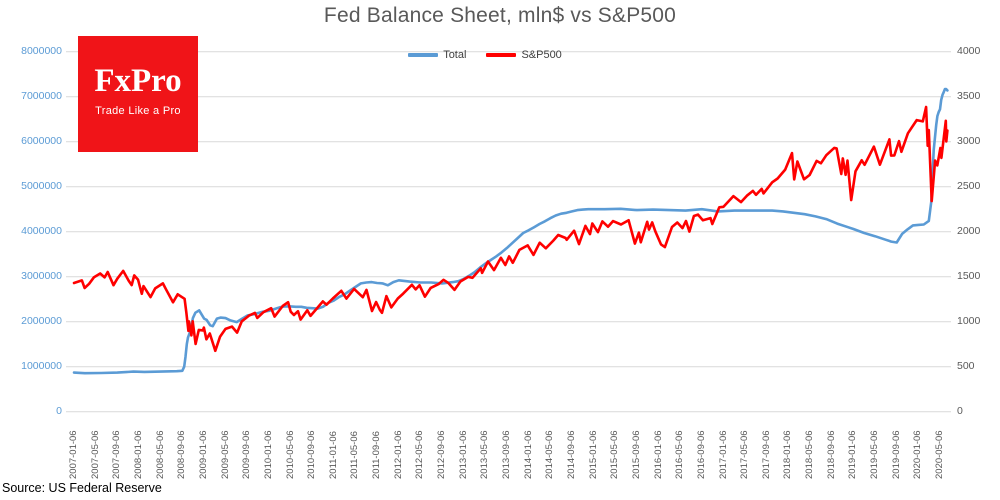 This screenshot has width=1000, height=500. Describe the element at coordinates (247, 454) in the screenshot. I see `x-axis-tick-label: 2009-09-06` at that location.